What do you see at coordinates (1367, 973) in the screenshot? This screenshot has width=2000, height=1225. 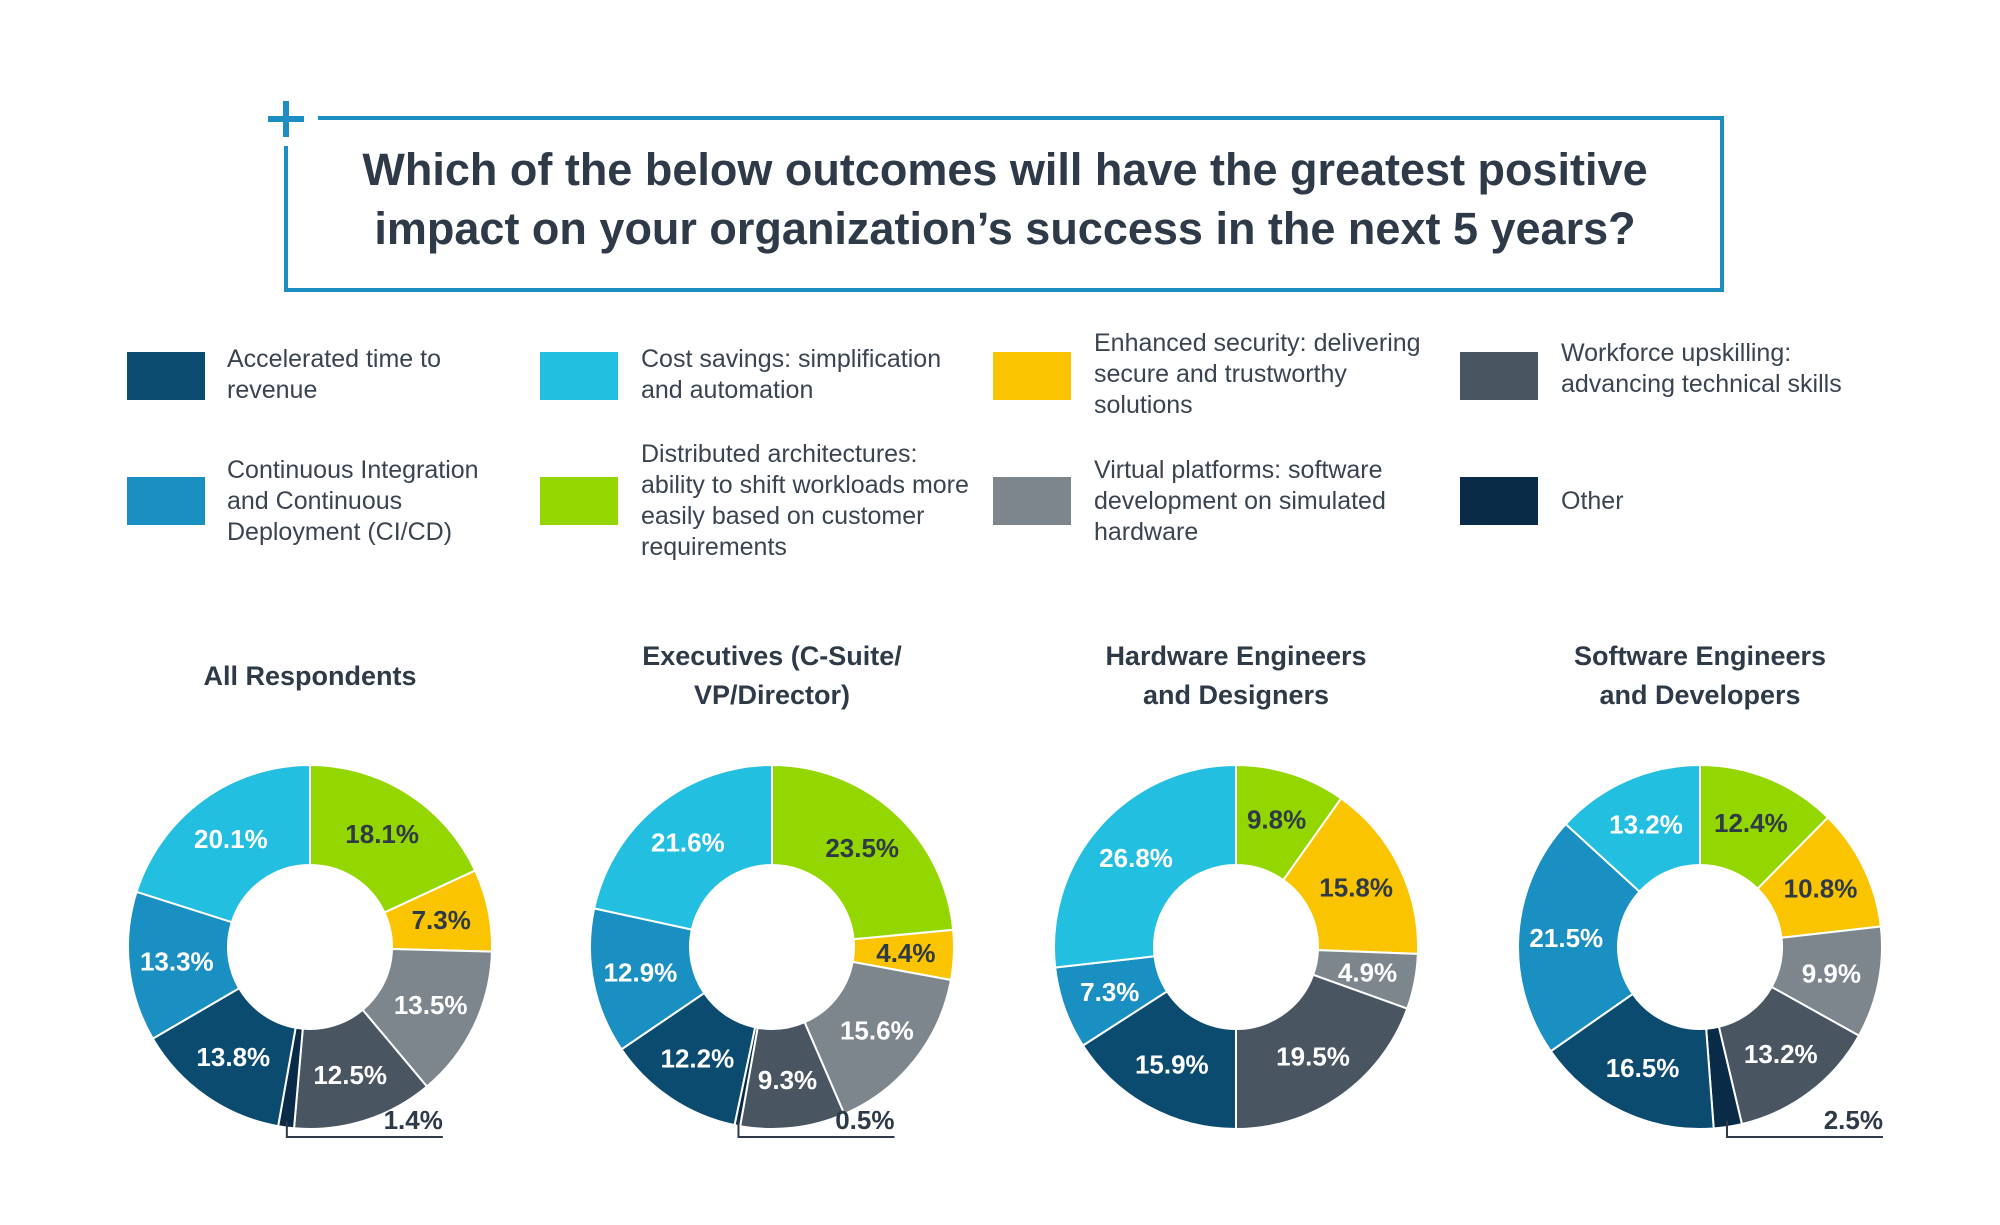 I see `slice-label: 4.9%` at bounding box center [1367, 973].